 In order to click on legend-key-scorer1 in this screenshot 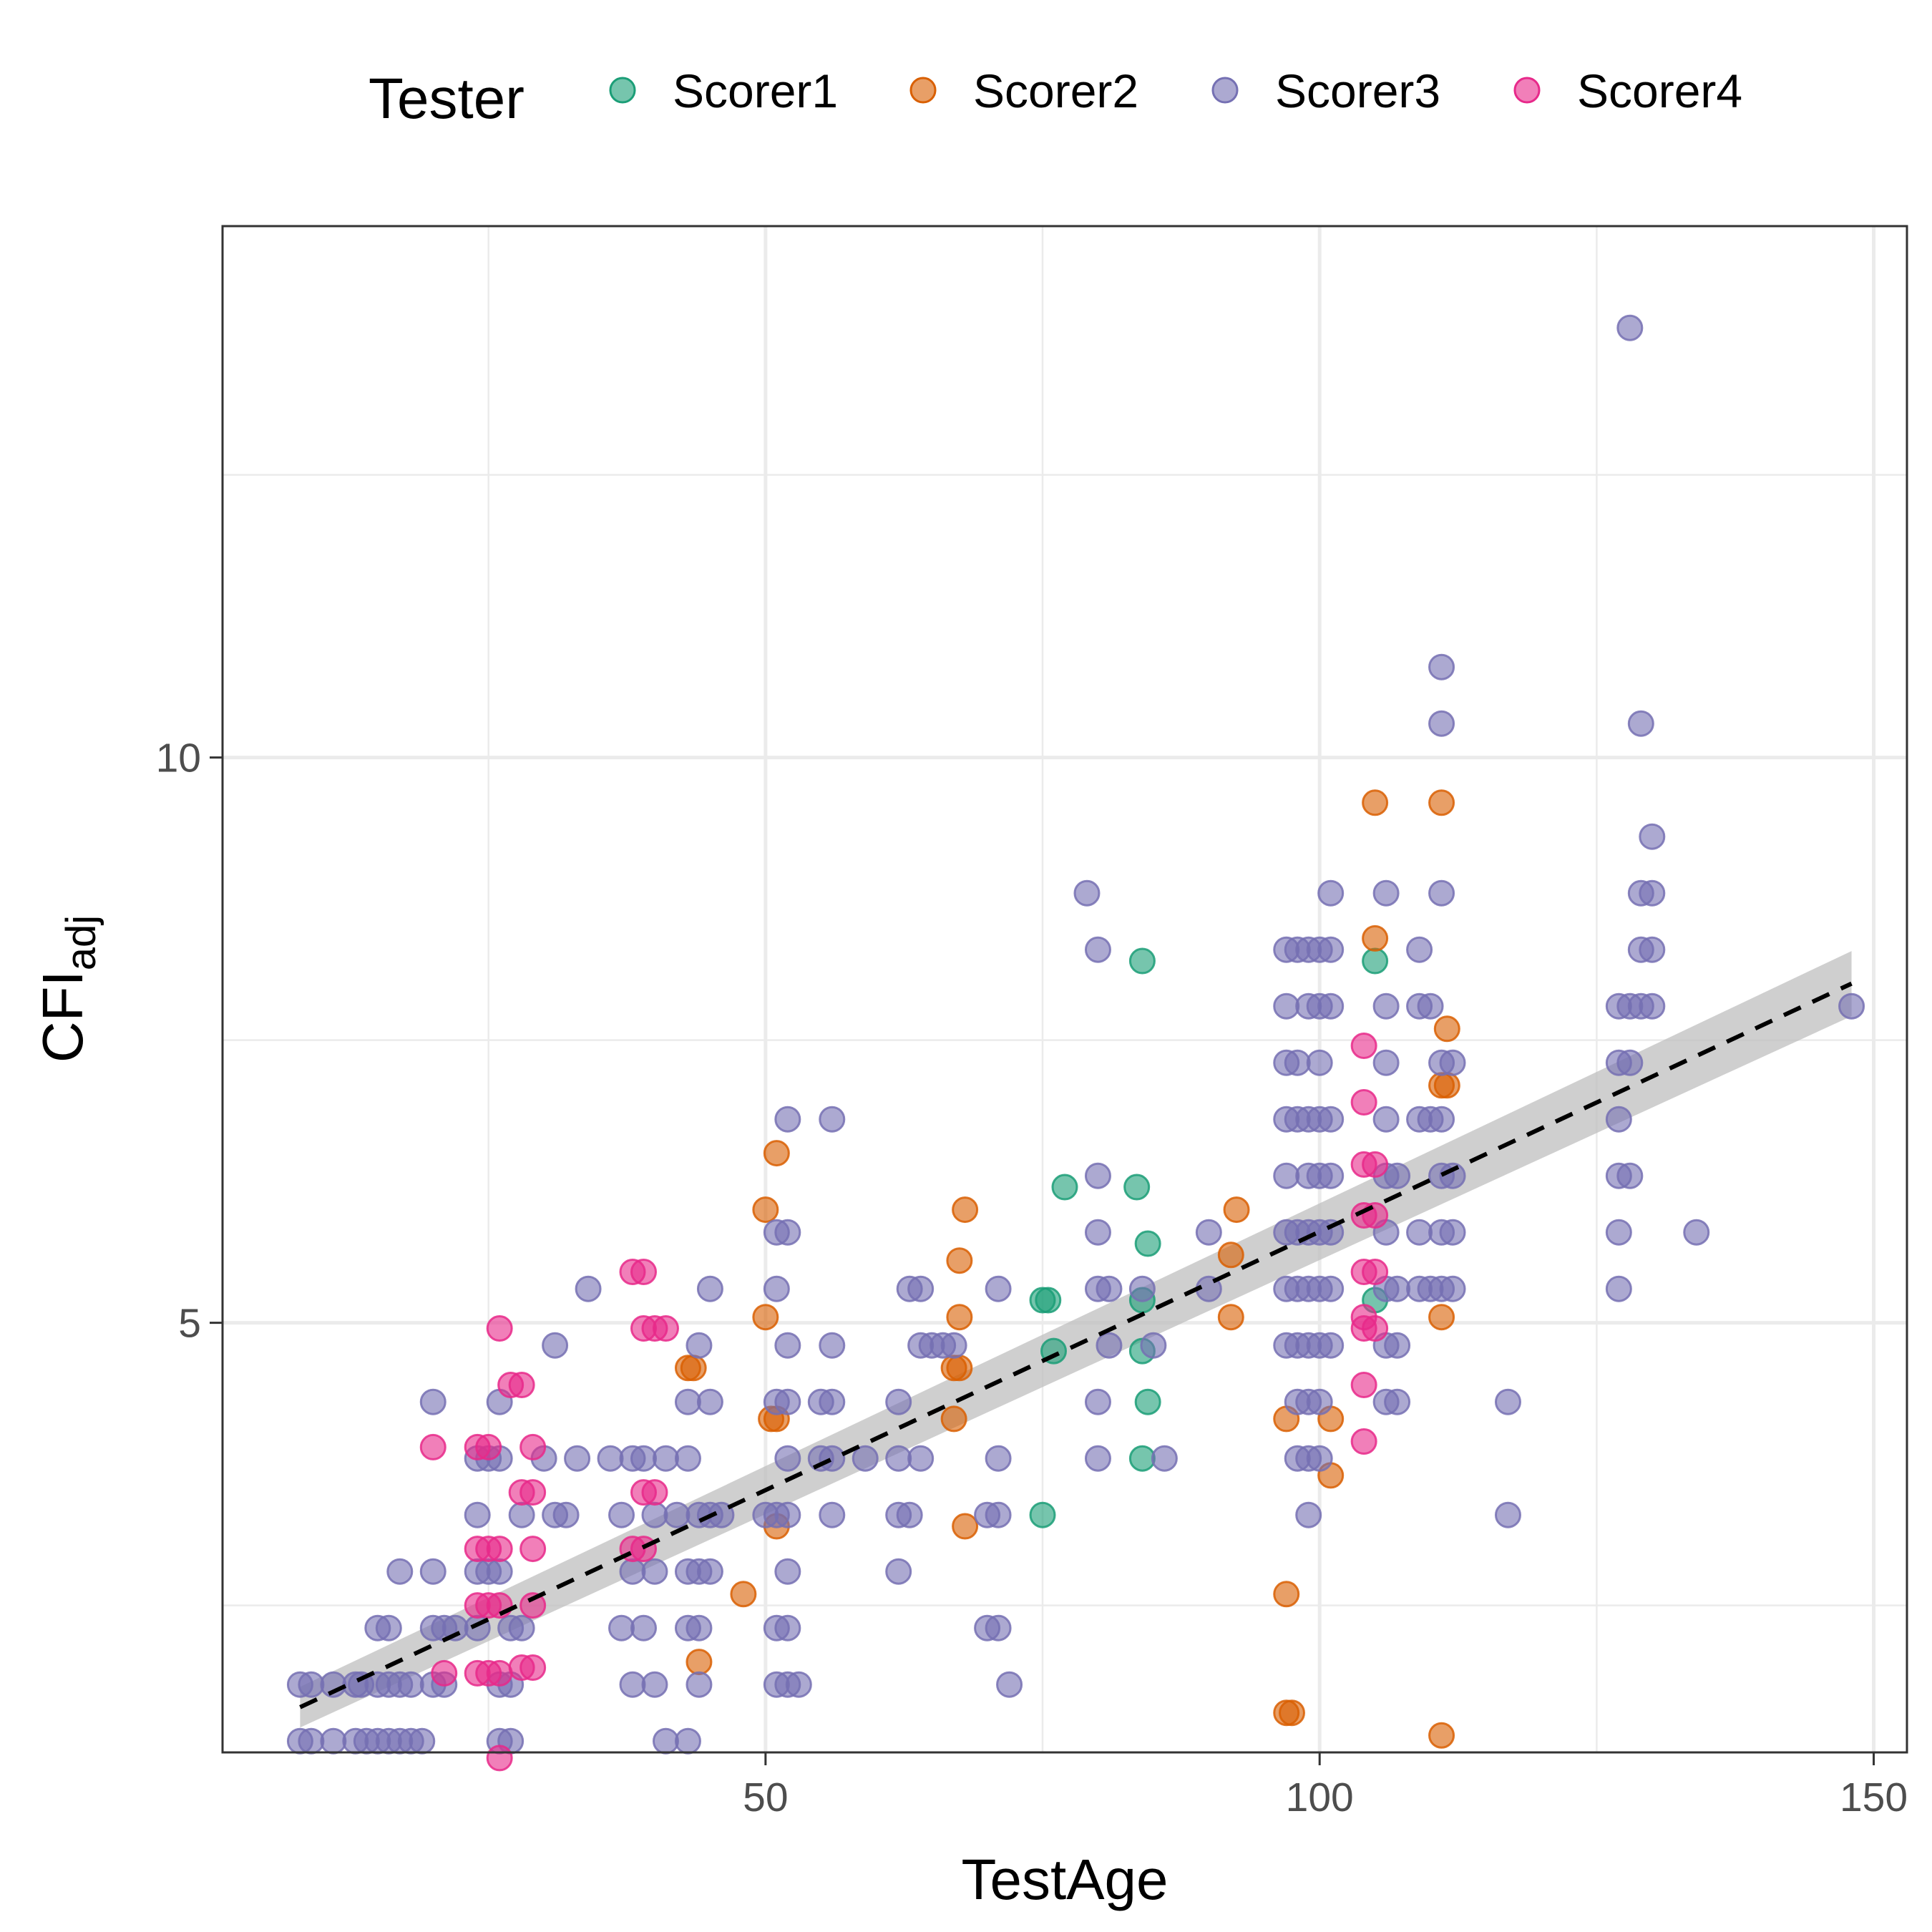, I will do `click(622, 90)`.